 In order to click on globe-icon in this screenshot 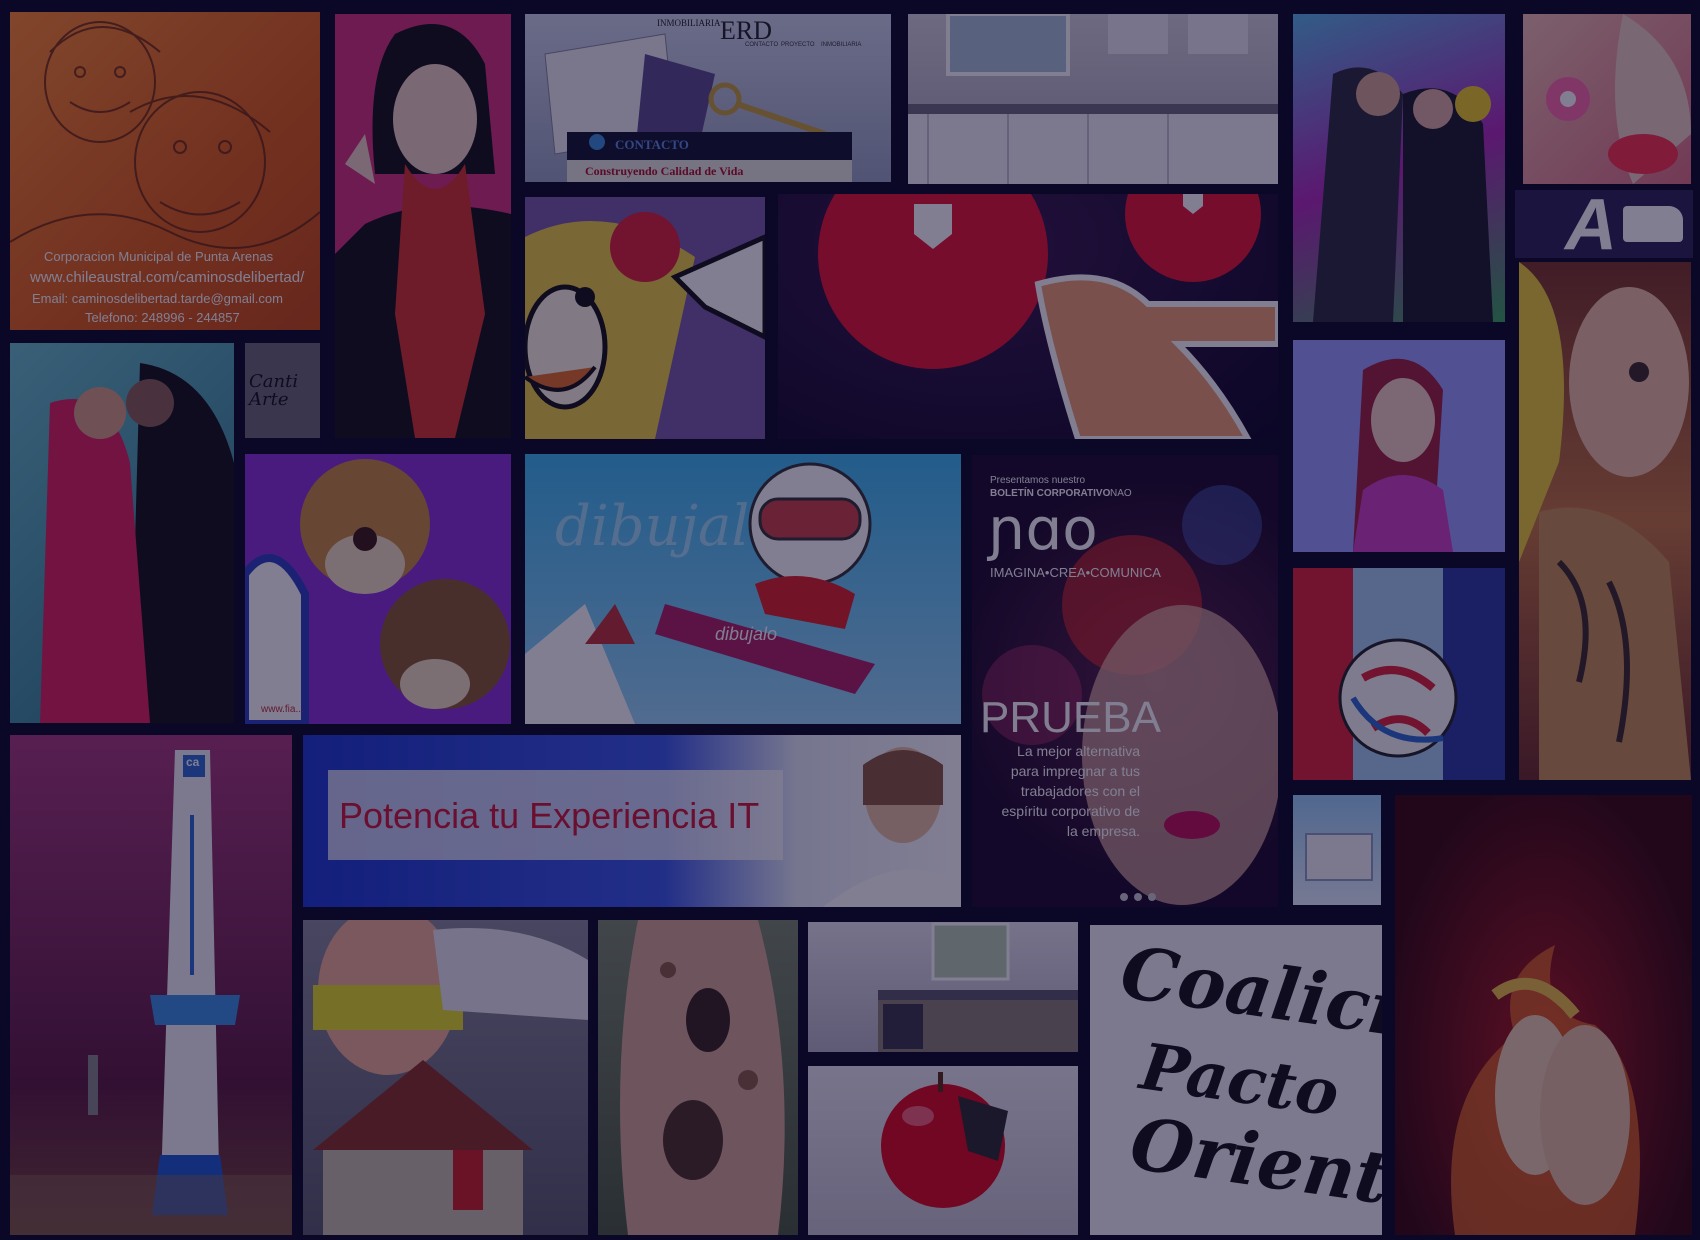, I will do `click(597, 142)`.